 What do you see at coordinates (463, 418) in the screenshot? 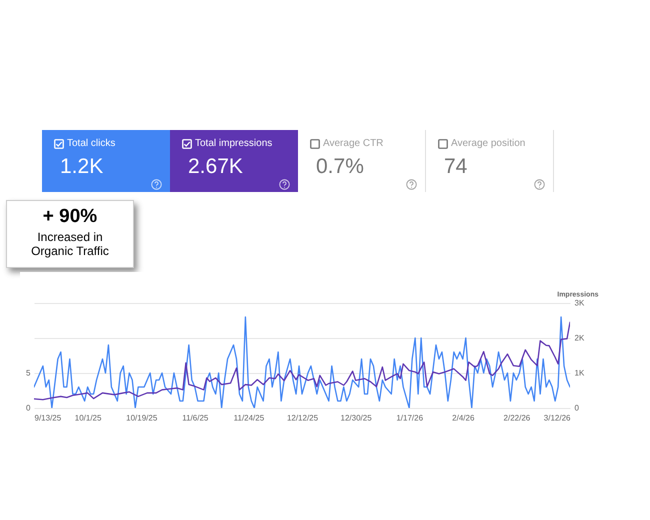
I see `x-tick-label: 2/4/26` at bounding box center [463, 418].